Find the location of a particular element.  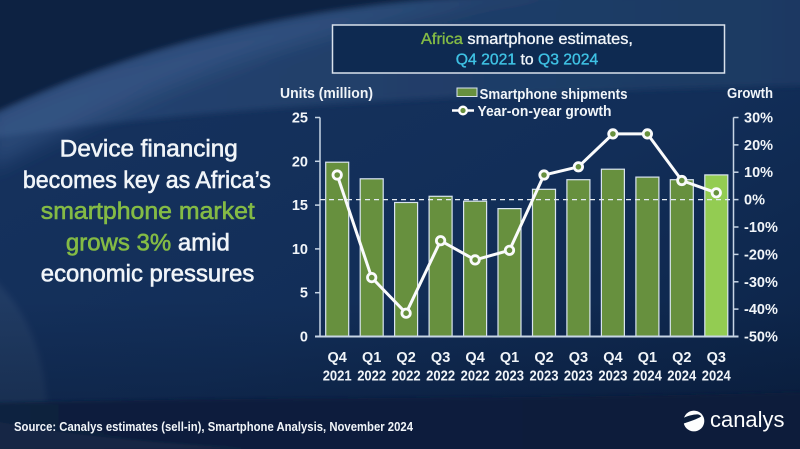

svg-text: -30% is located at coordinates (761, 283).